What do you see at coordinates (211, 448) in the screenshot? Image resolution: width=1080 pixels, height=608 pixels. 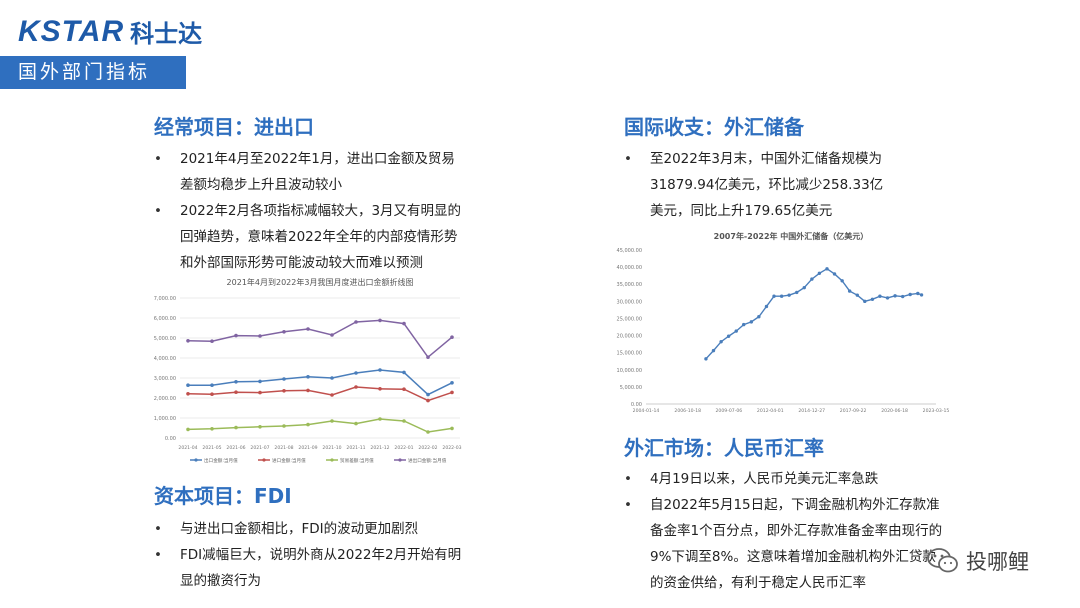 I see `x-tick-label: 2021-05` at bounding box center [211, 448].